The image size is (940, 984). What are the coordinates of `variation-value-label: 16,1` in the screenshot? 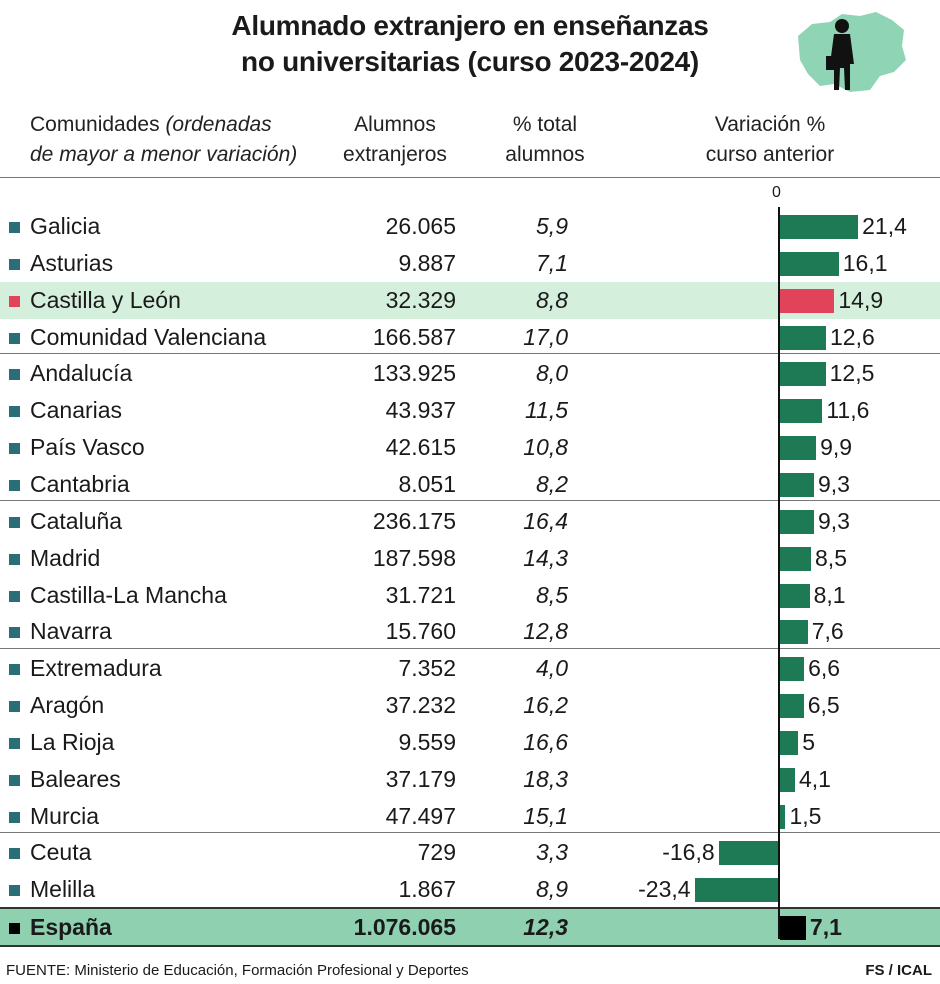 It's located at (865, 262).